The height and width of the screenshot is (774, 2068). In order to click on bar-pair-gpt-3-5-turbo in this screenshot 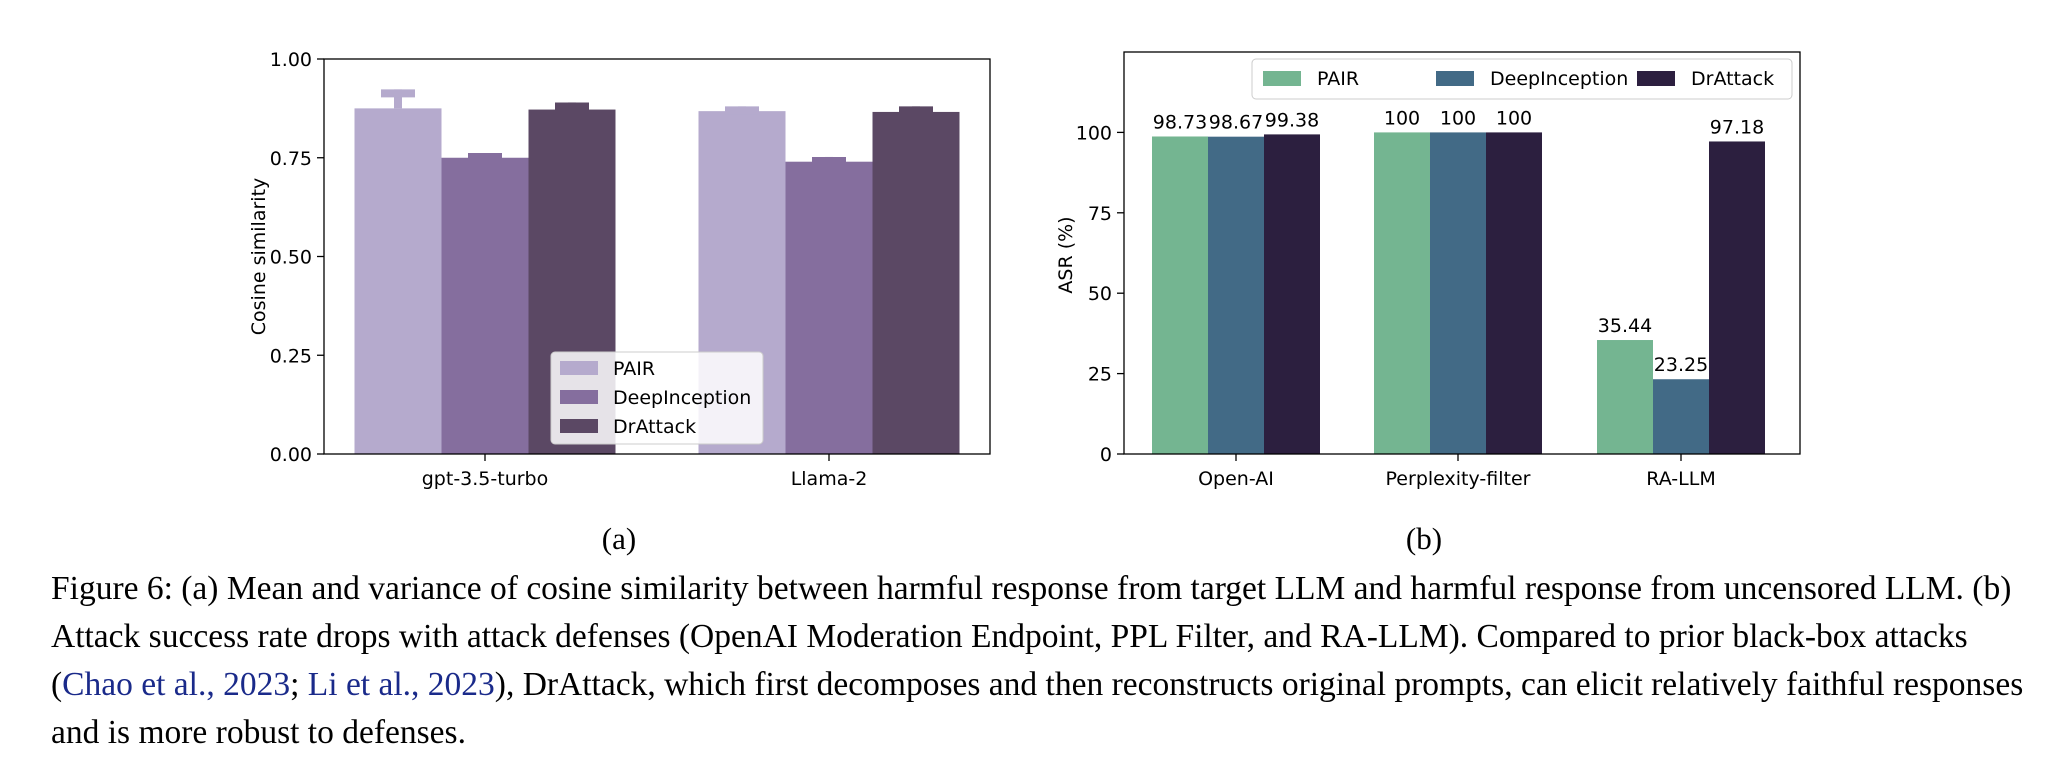, I will do `click(398, 281)`.